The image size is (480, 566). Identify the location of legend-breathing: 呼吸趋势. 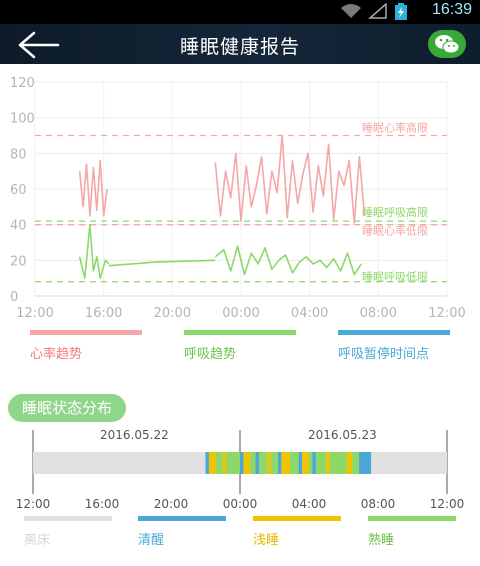
(240, 346).